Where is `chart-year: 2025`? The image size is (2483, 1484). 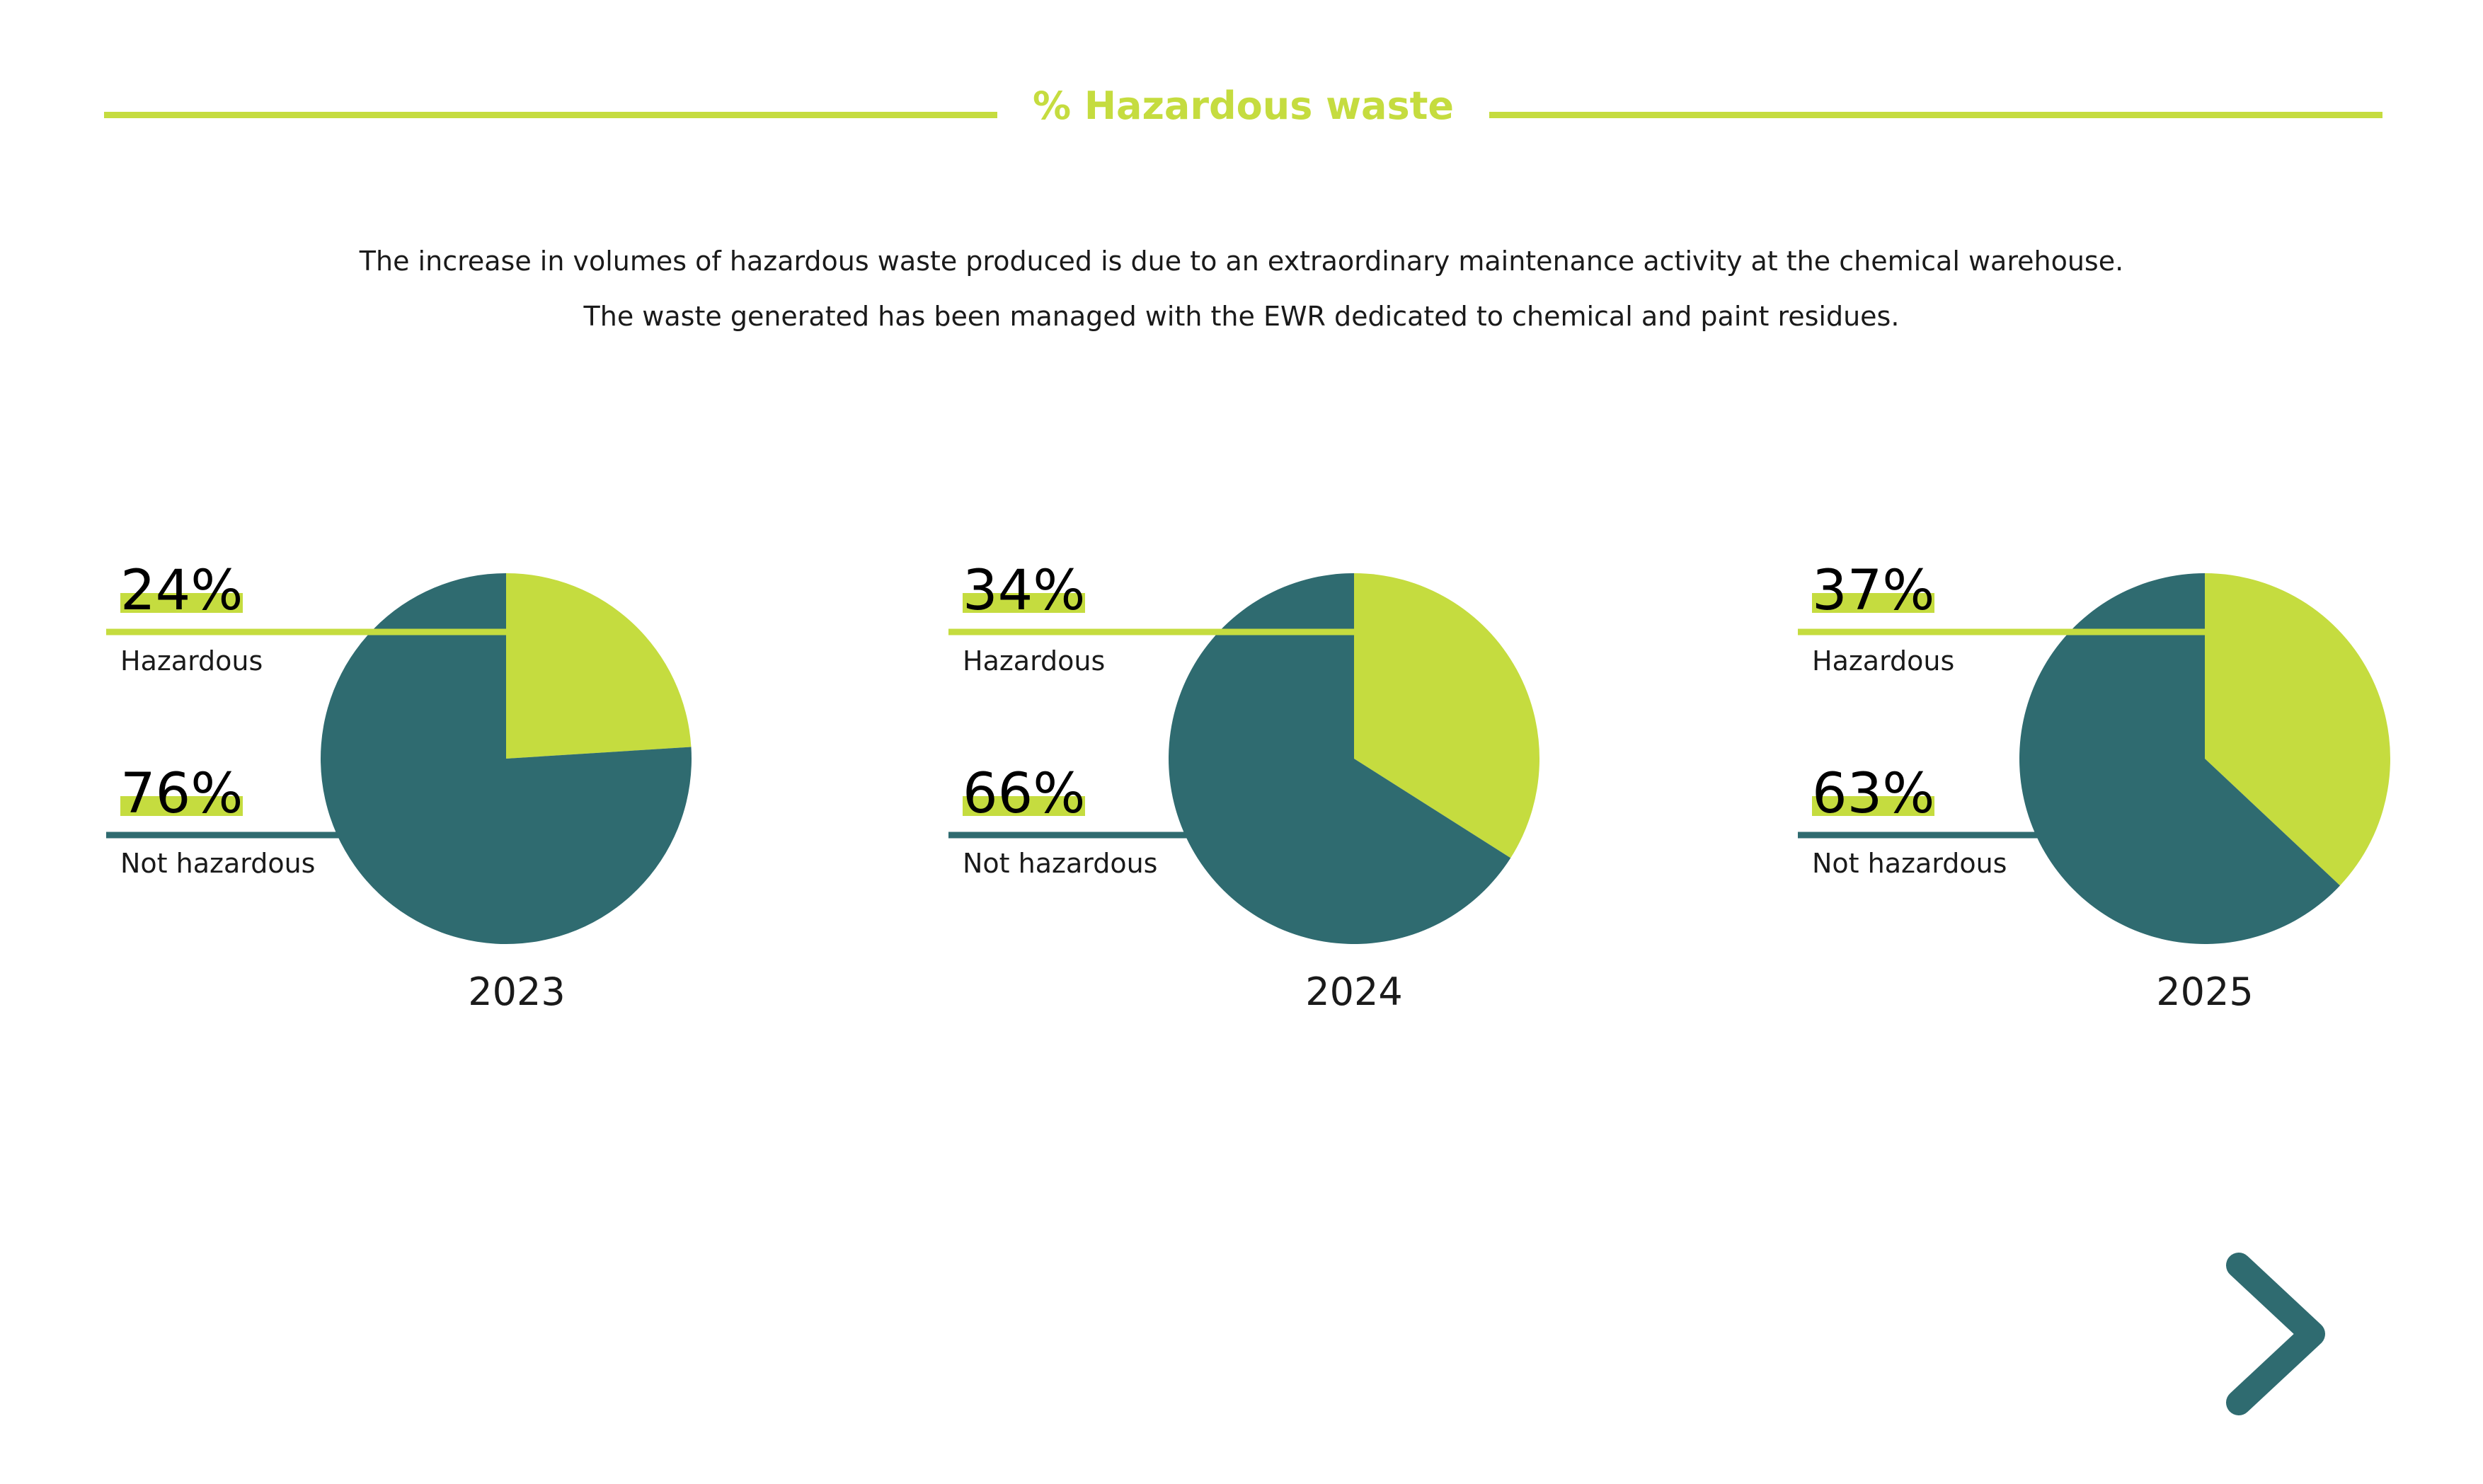
chart-year: 2025 is located at coordinates (2205, 992).